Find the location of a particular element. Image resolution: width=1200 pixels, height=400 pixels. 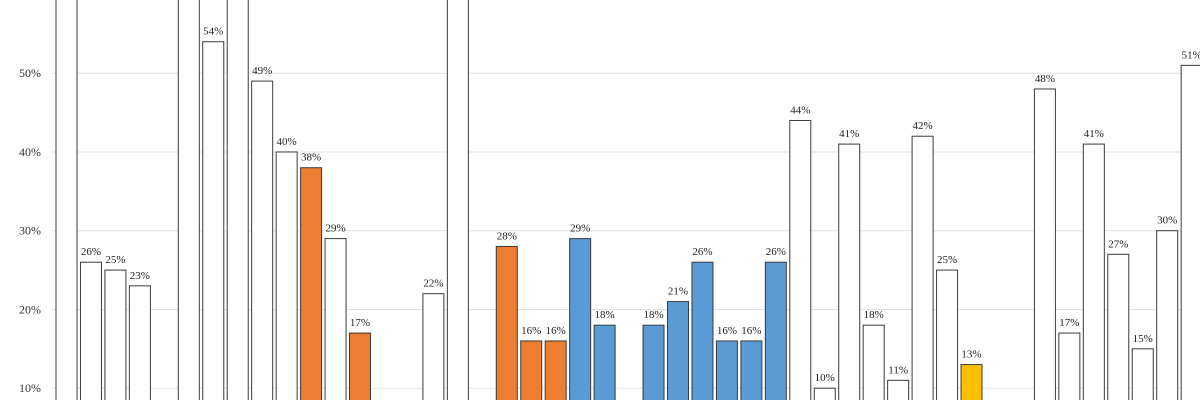

bar-value-label: 21% is located at coordinates (678, 292).